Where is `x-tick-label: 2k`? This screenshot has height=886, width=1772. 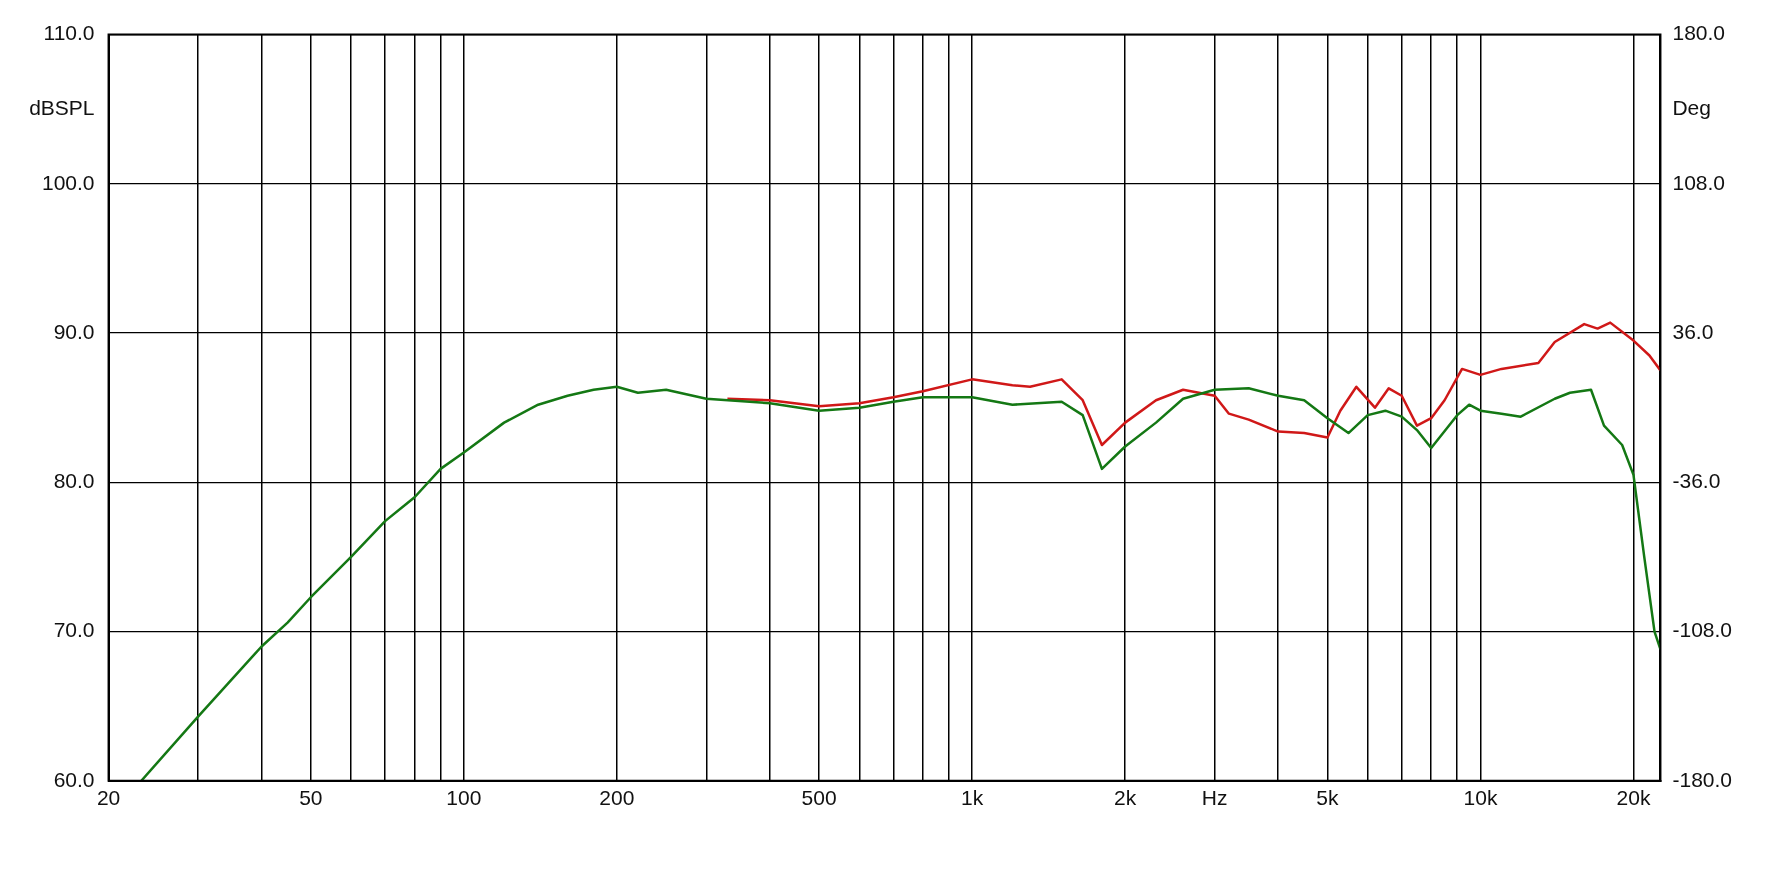
x-tick-label: 2k is located at coordinates (1125, 798).